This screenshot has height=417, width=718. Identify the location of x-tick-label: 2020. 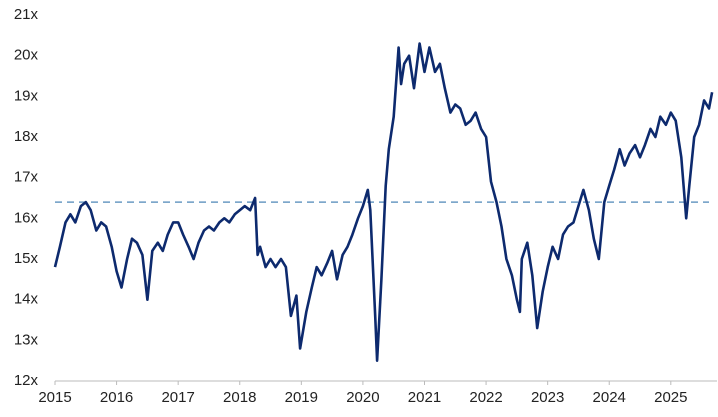
(362, 397).